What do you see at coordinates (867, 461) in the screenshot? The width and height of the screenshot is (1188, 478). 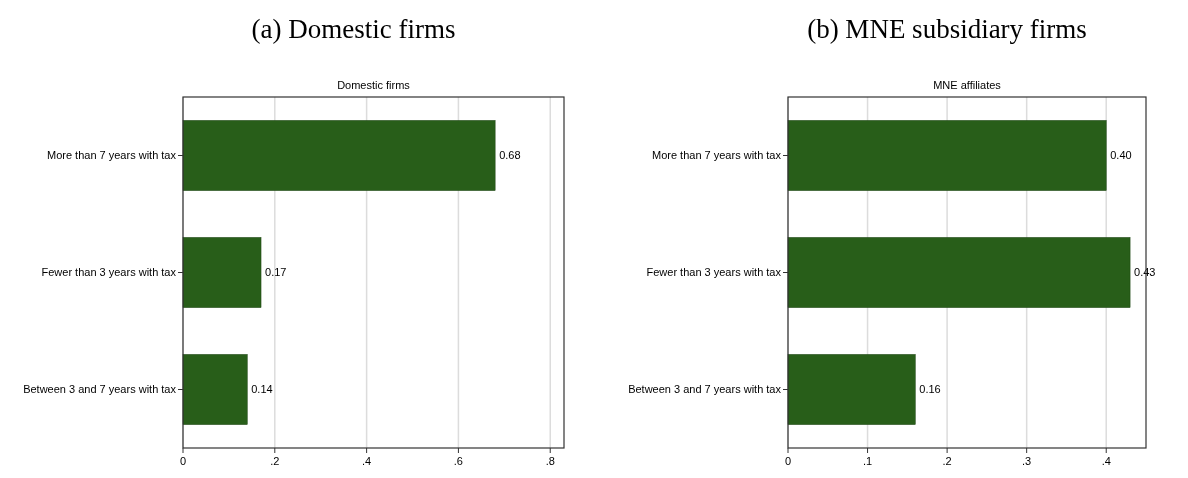 I see `x-tick-label: .1` at bounding box center [867, 461].